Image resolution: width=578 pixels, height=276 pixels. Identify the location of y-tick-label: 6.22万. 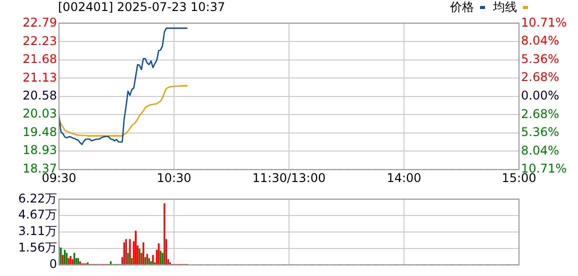
(37, 198).